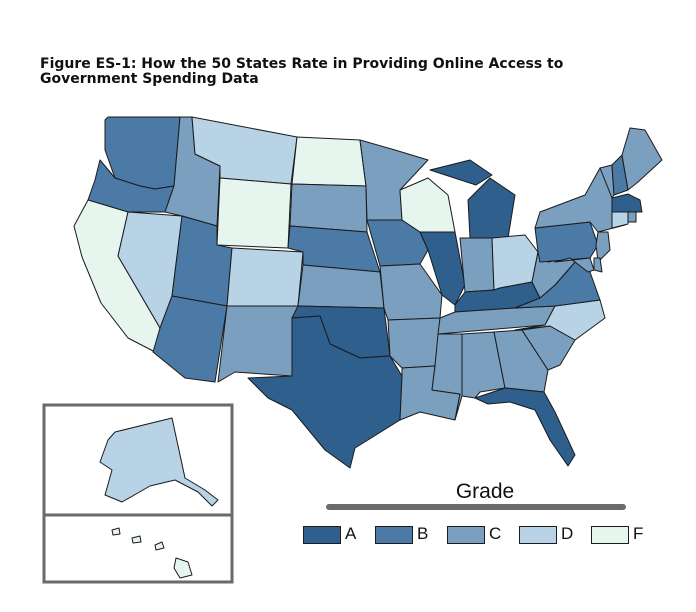 The height and width of the screenshot is (612, 696). Describe the element at coordinates (560, 320) in the screenshot. I see `state-north-carolina` at that location.